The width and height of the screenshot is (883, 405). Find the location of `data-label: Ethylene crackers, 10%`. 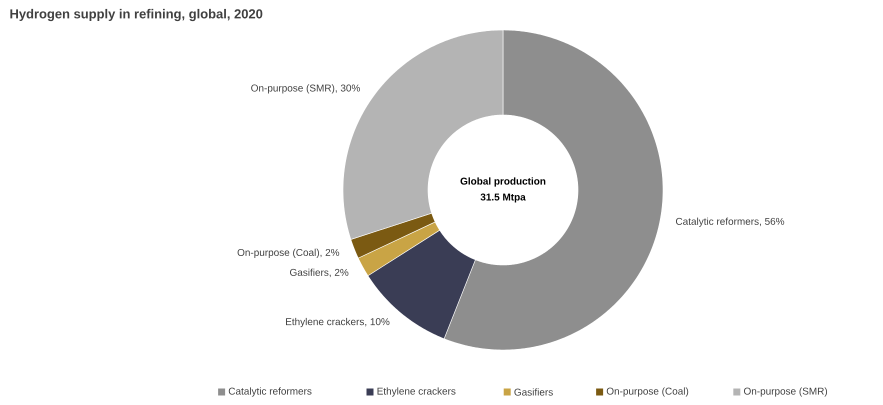

data-label: Ethylene crackers, 10% is located at coordinates (338, 323).